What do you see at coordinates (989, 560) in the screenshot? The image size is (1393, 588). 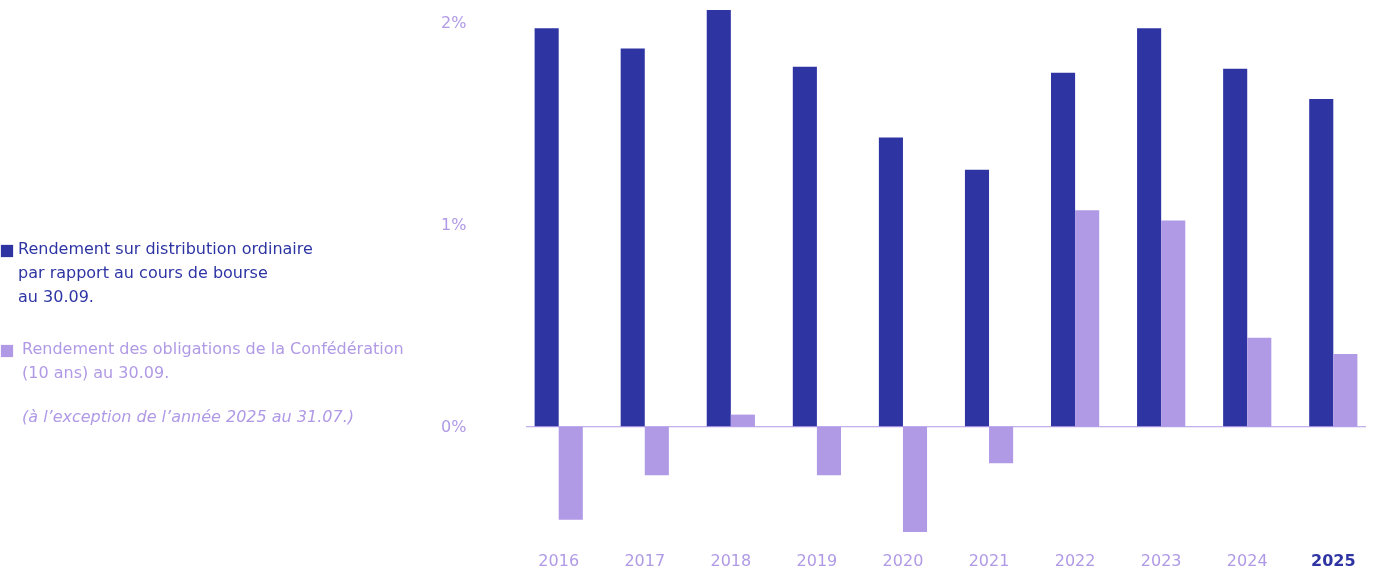 I see `x-tick-label: 2021` at bounding box center [989, 560].